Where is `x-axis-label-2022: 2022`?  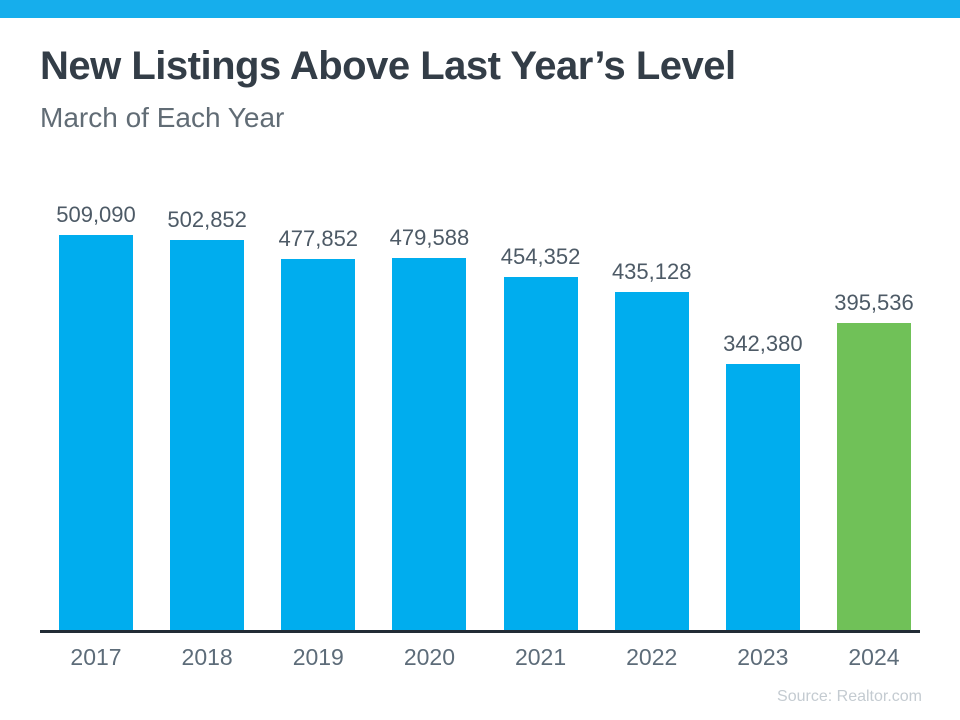 x-axis-label-2022: 2022 is located at coordinates (652, 657).